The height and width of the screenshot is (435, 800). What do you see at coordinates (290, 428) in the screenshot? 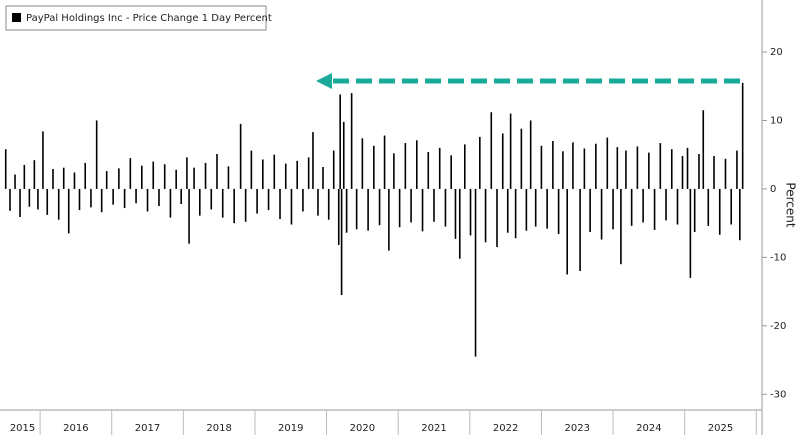
I see `x-tick-label: 2019` at bounding box center [290, 428].